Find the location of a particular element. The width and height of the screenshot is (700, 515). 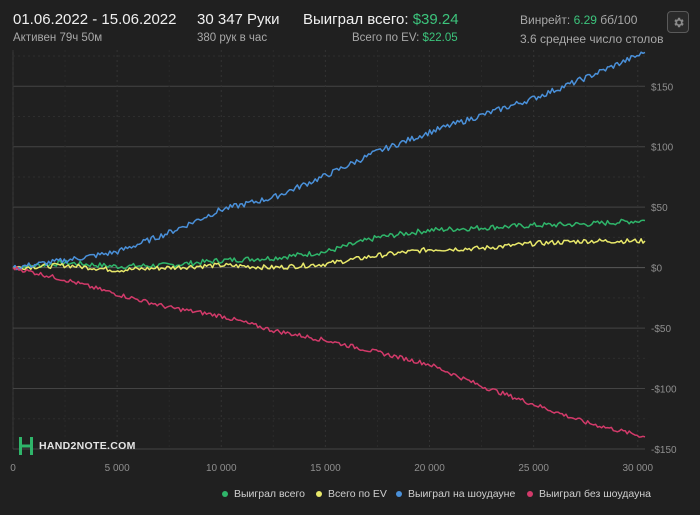

settings-button is located at coordinates (678, 22).